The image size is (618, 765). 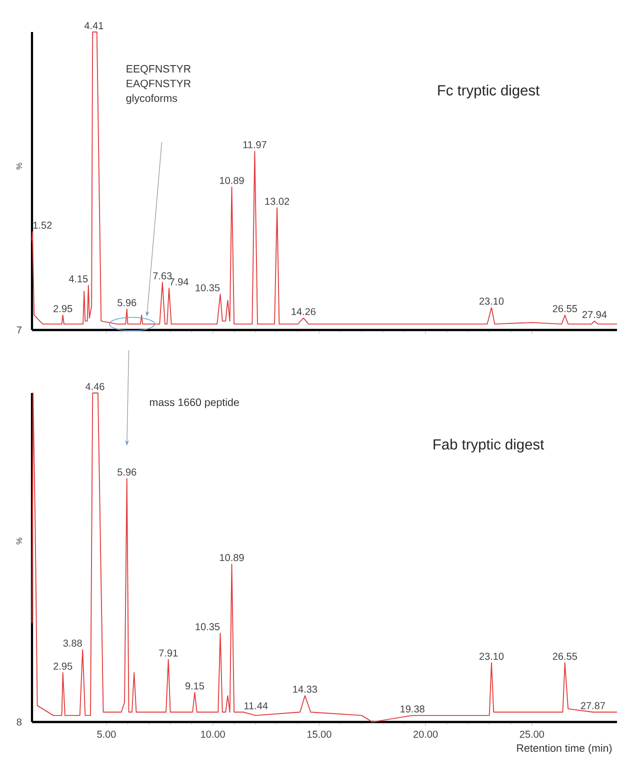 What do you see at coordinates (152, 99) in the screenshot?
I see `annotation: glycoforms` at bounding box center [152, 99].